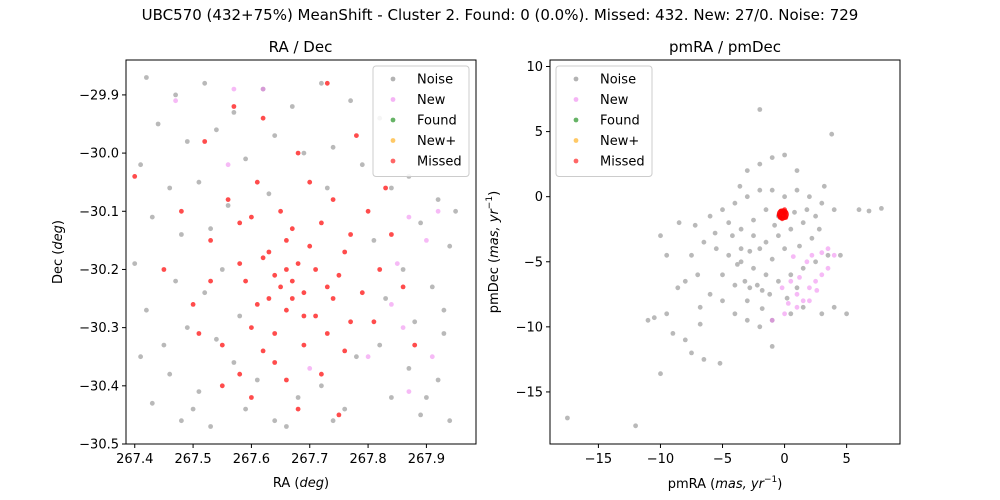 This screenshot has height=500, width=1000. I want to click on legend-marker-new-plus, so click(576, 140).